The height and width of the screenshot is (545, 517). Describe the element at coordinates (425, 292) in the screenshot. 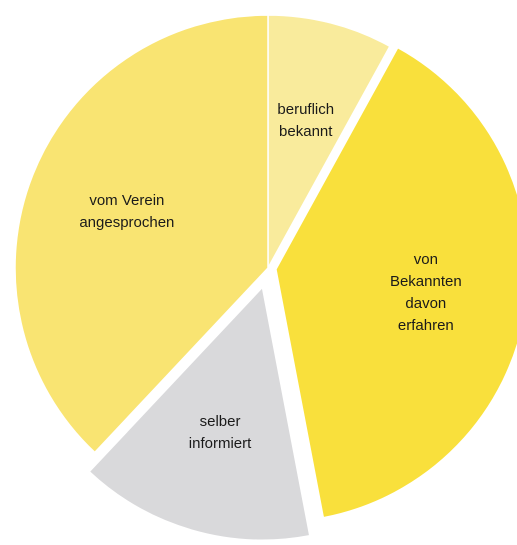

I see `slice-label: von Bekannten davon erfahren` at that location.